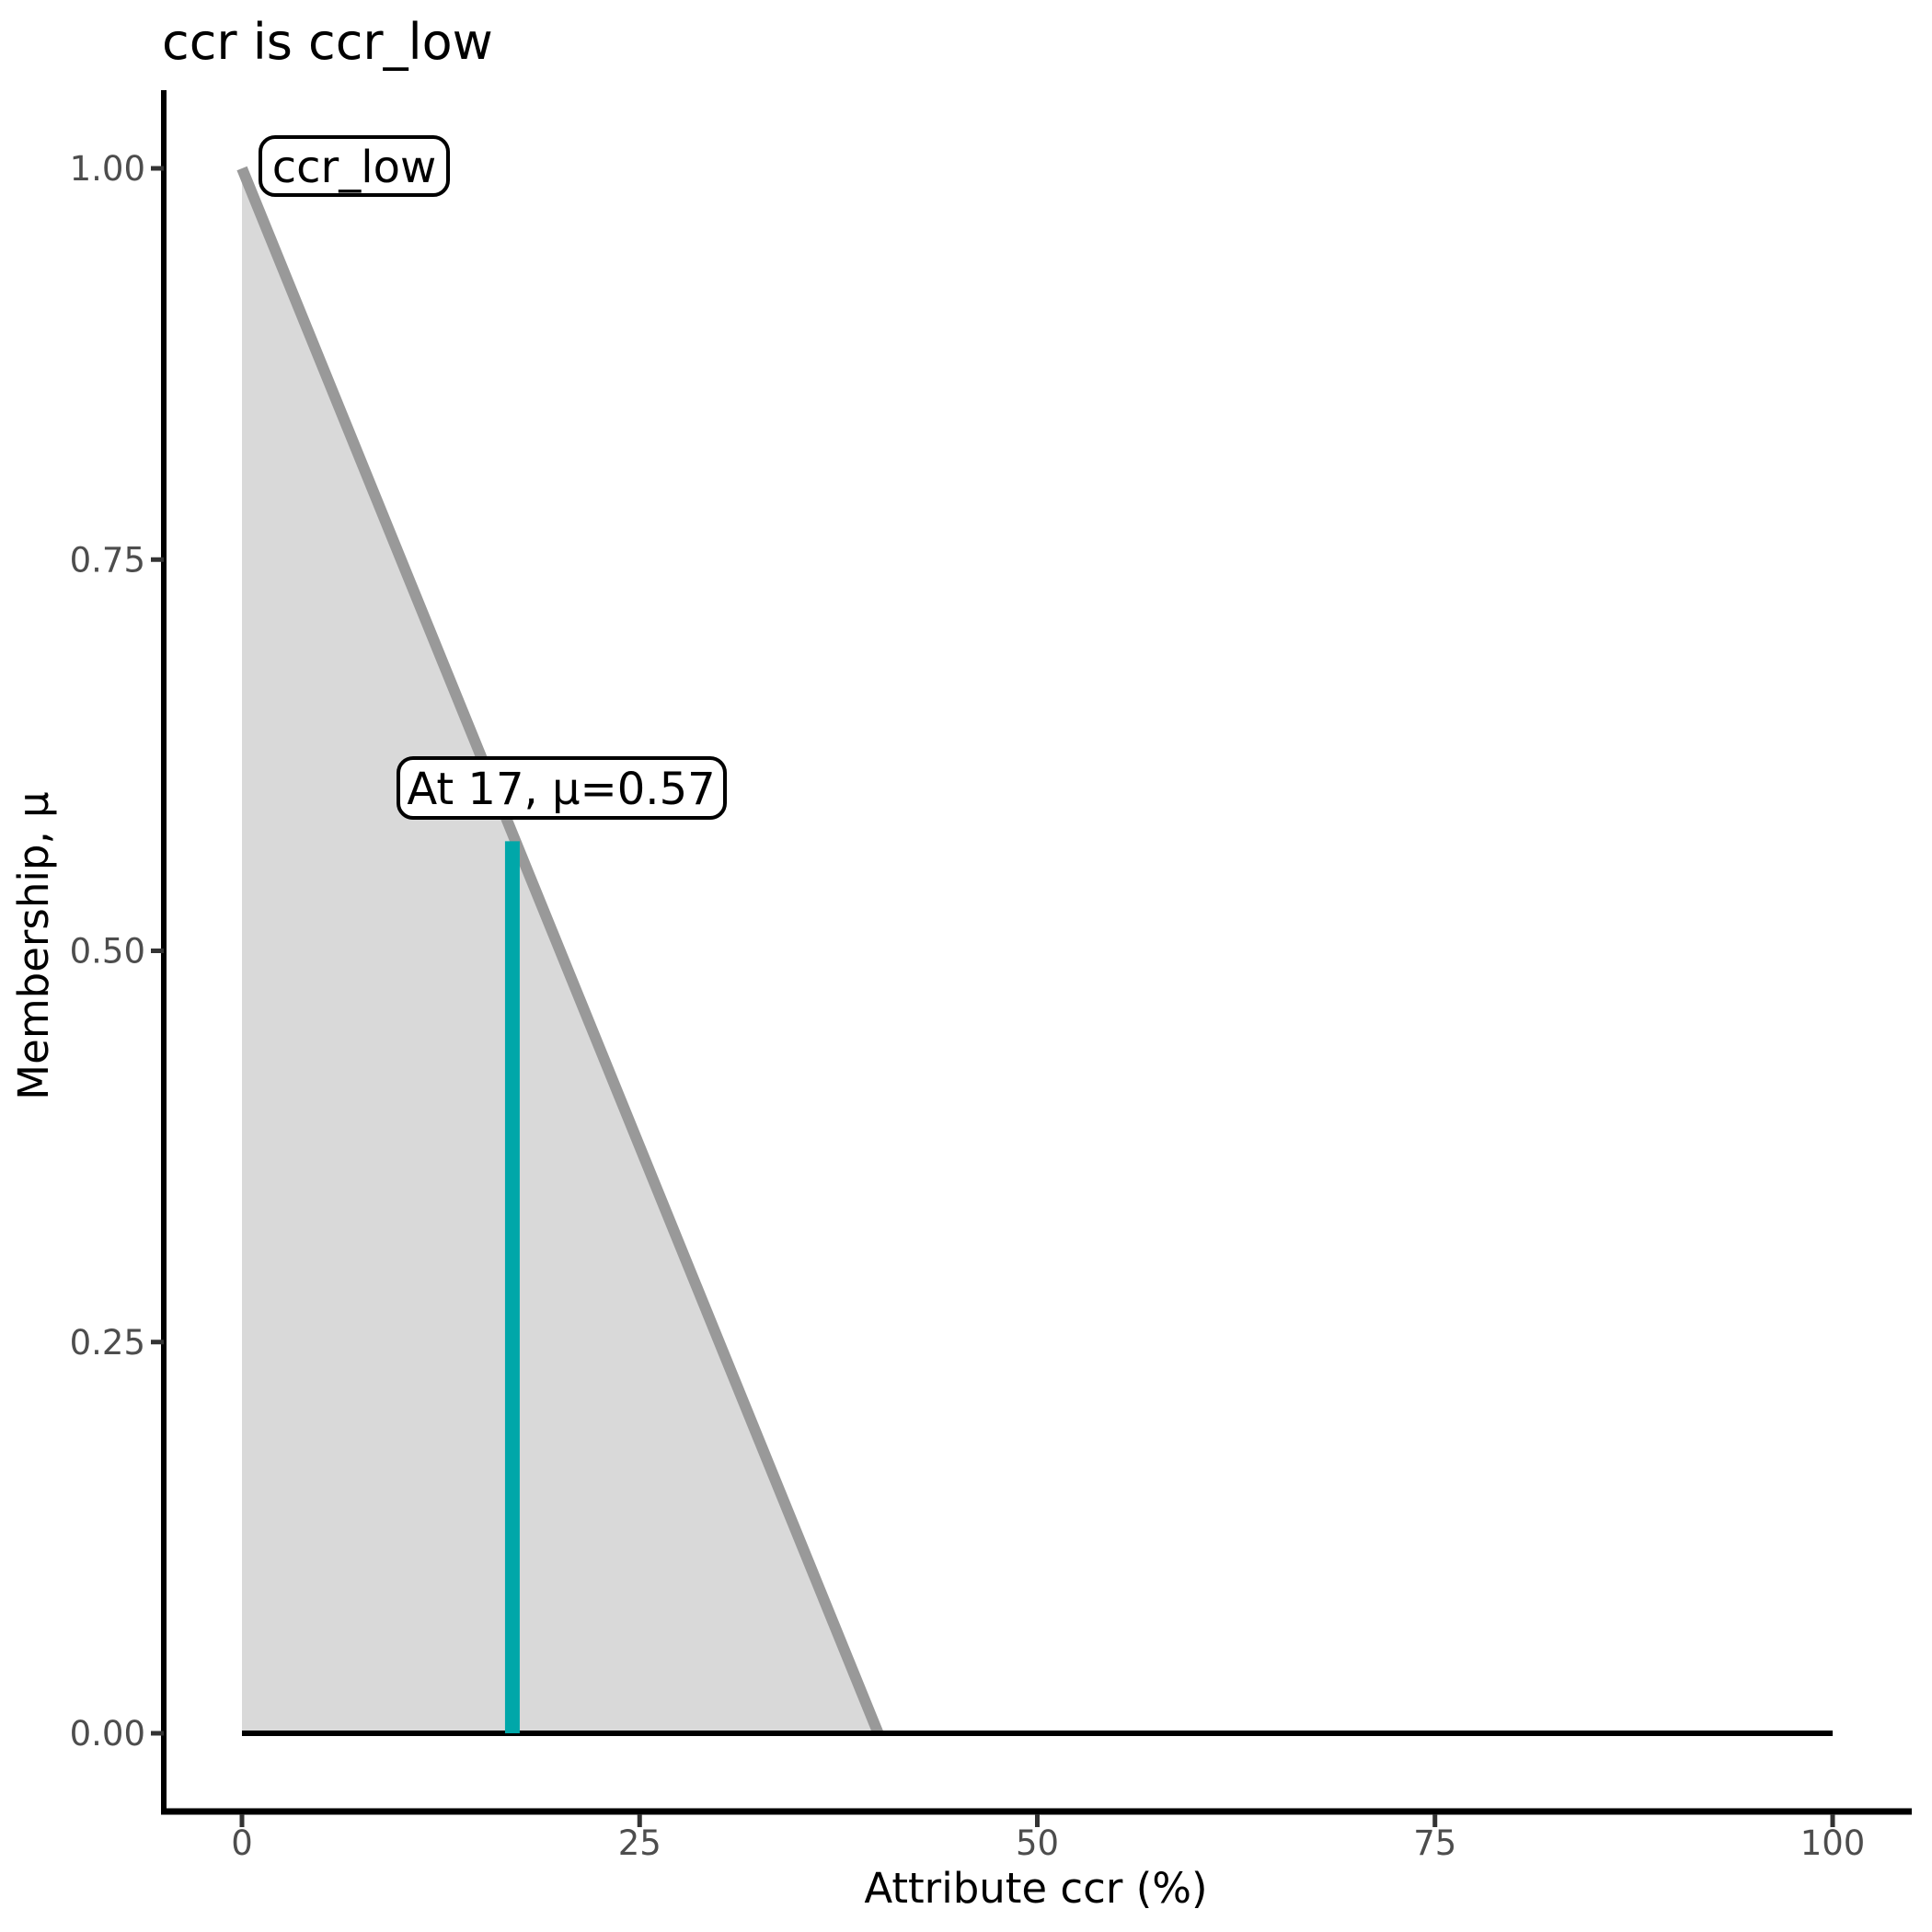  Describe the element at coordinates (107, 169) in the screenshot. I see `y-tick-label: 1.00` at that location.